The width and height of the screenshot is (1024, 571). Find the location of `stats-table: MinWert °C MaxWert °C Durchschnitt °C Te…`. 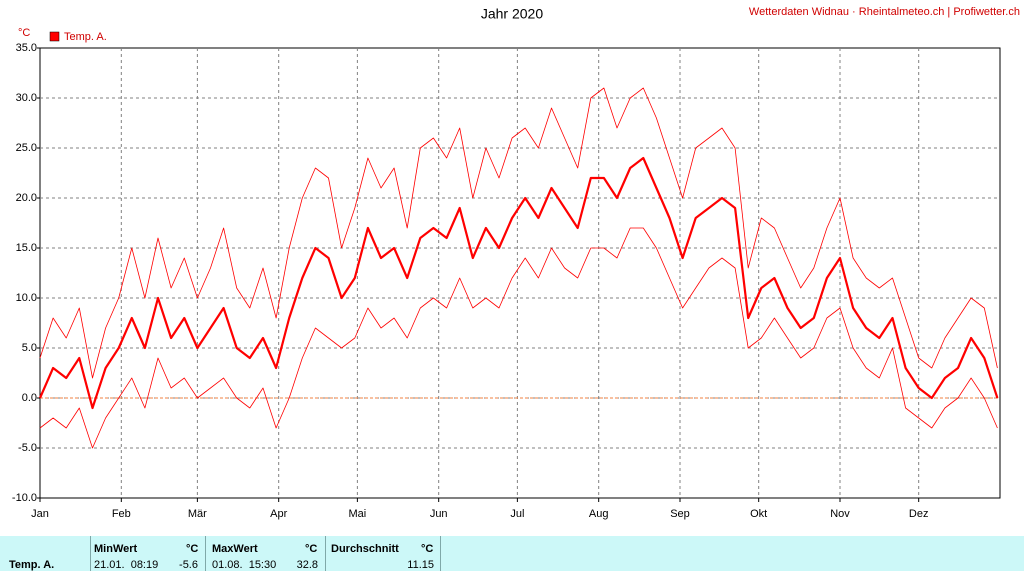

stats-table: MinWert °C MaxWert °C Durchschnitt °C Te… is located at coordinates (512, 553).